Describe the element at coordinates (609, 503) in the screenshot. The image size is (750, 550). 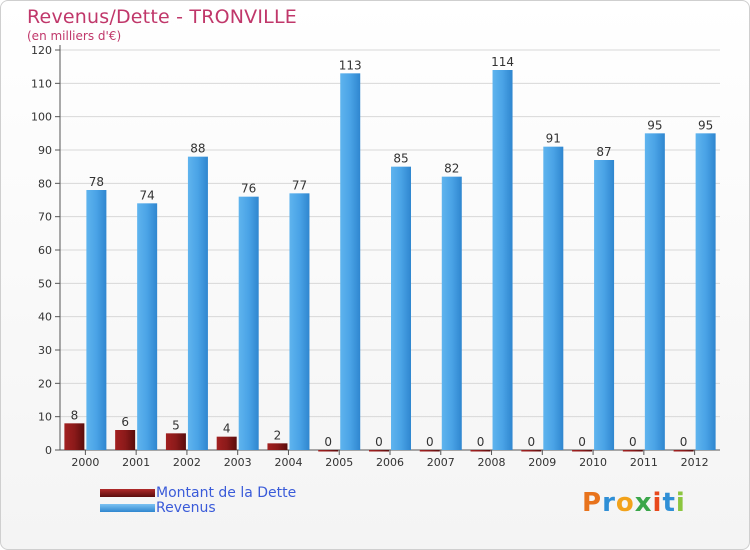
I see `logo-letter: r` at that location.